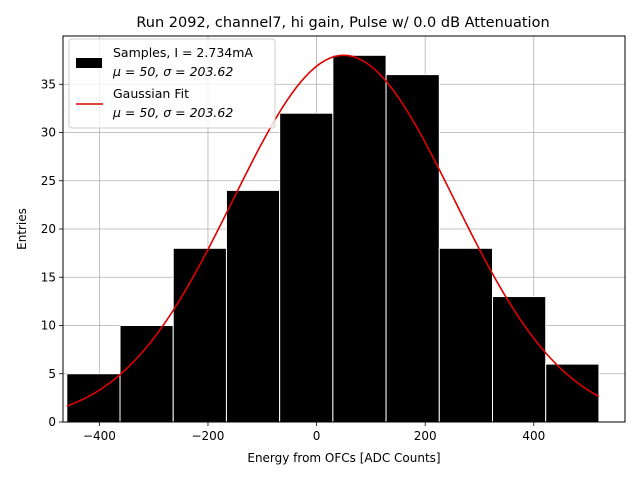 This screenshot has width=640, height=480. Describe the element at coordinates (183, 52) in the screenshot. I see `legend-samples-label: Samples, I = 2.734mA` at that location.